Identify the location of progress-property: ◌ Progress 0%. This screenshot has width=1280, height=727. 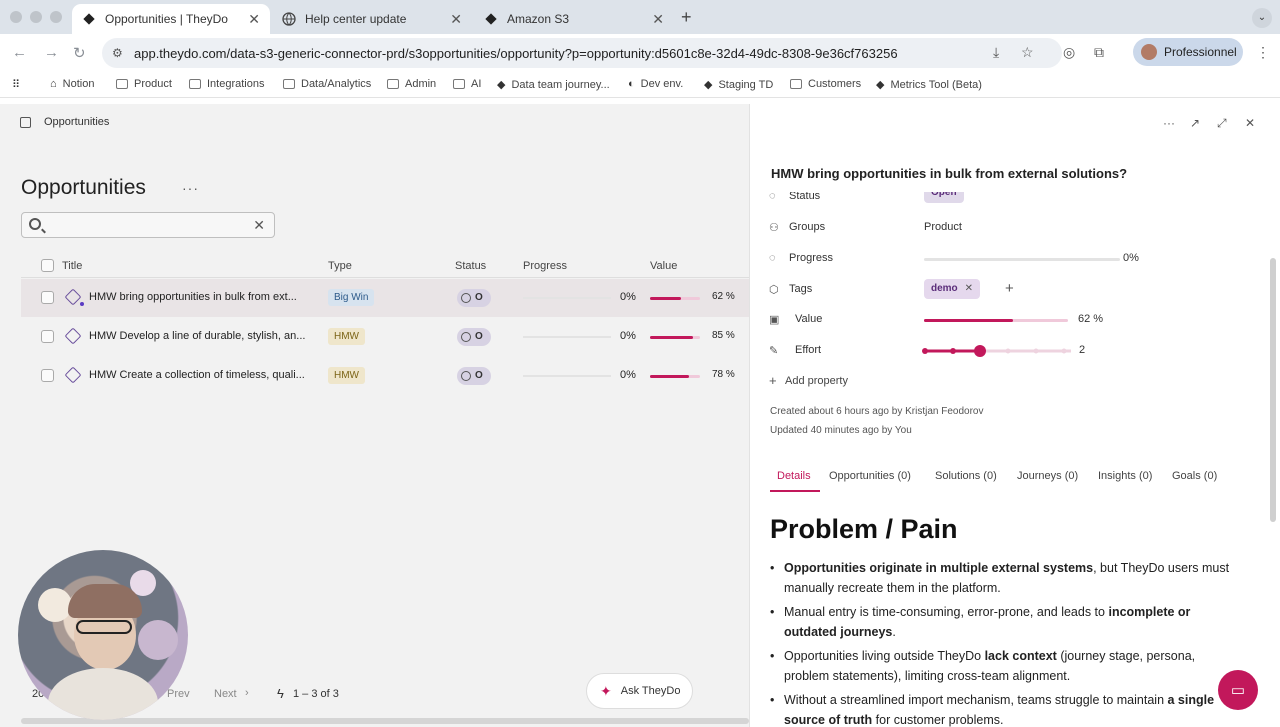
(954, 258).